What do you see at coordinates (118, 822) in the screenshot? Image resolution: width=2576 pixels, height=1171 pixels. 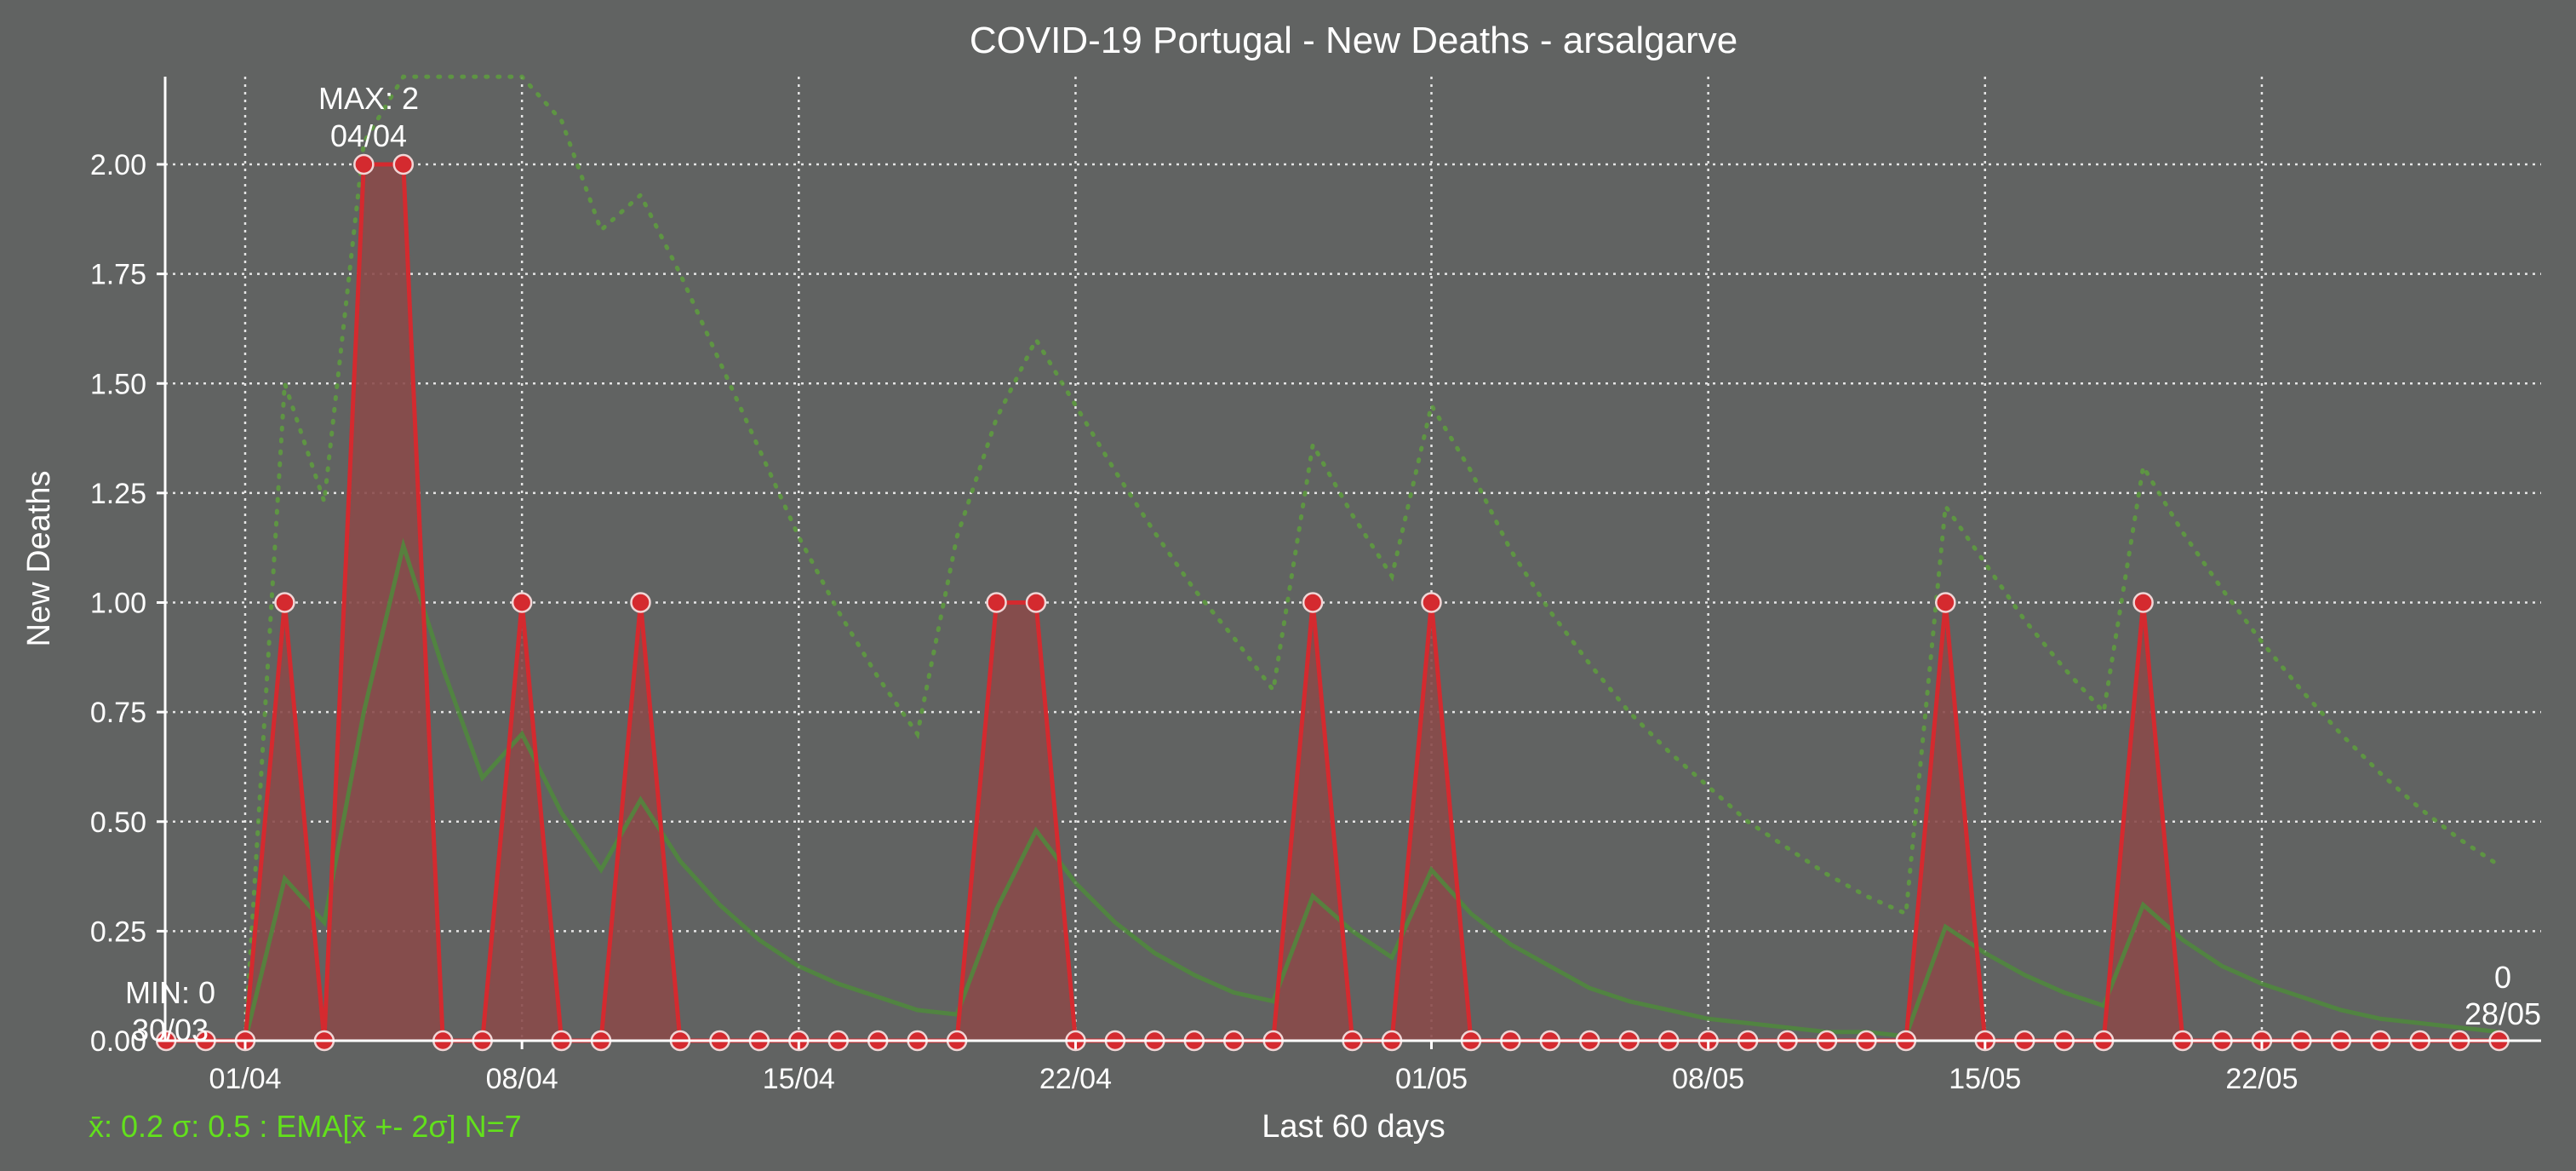 I see `y-tick-label: 0.50` at bounding box center [118, 822].